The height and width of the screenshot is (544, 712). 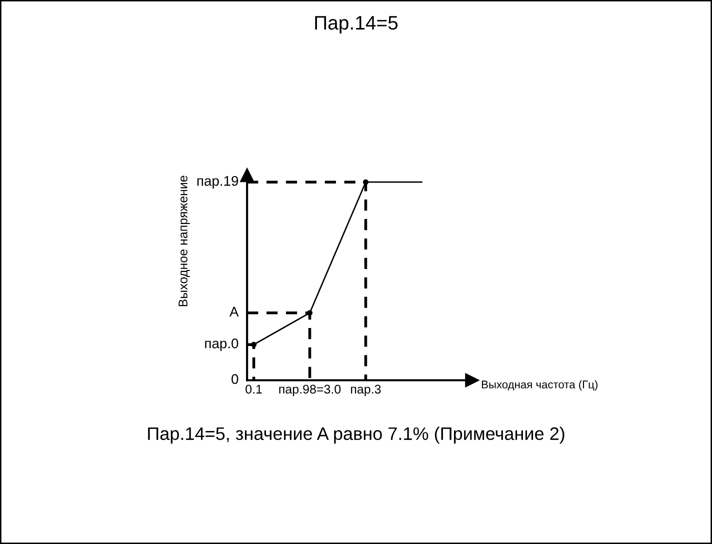 I want to click on x-axis-title: Выходная частота (Гц), so click(x=540, y=385).